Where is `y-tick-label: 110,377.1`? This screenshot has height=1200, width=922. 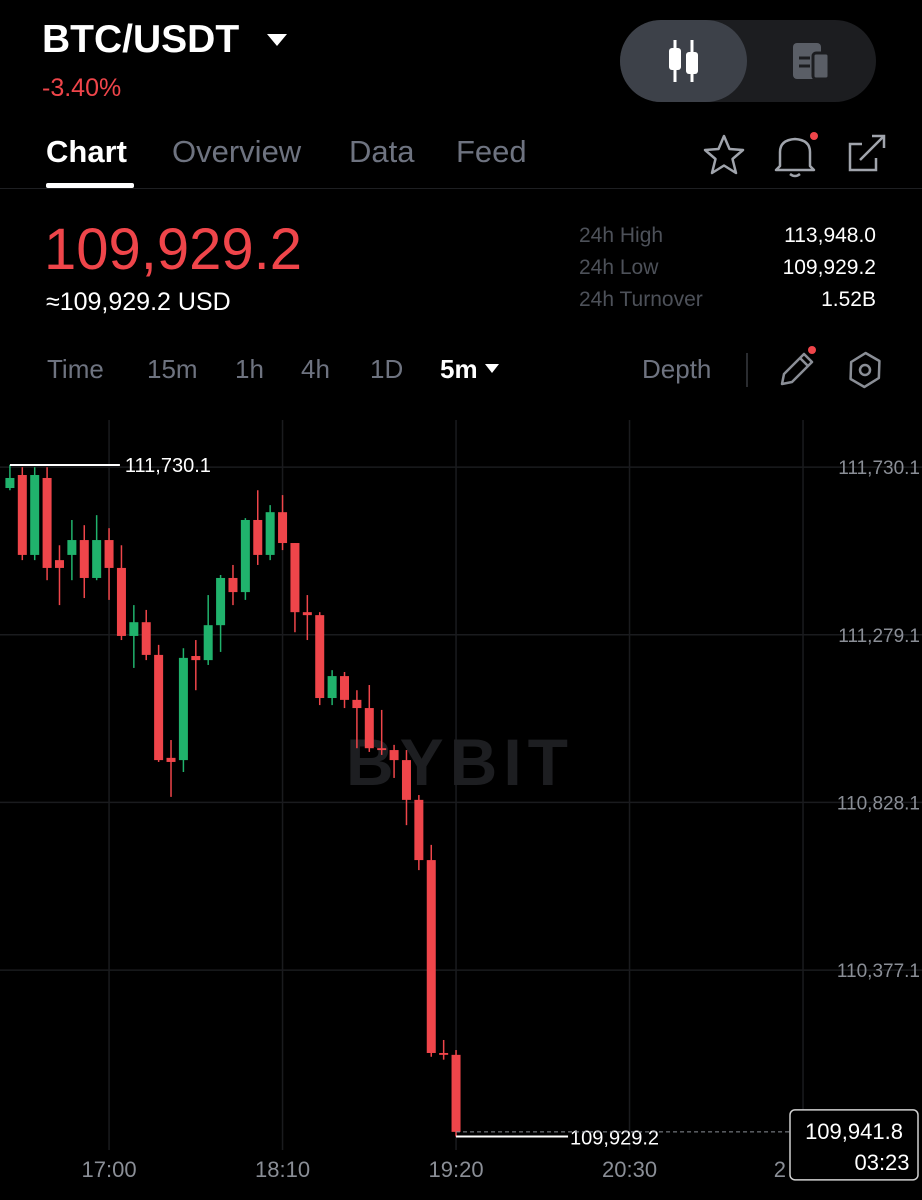
y-tick-label: 110,377.1 is located at coordinates (878, 971).